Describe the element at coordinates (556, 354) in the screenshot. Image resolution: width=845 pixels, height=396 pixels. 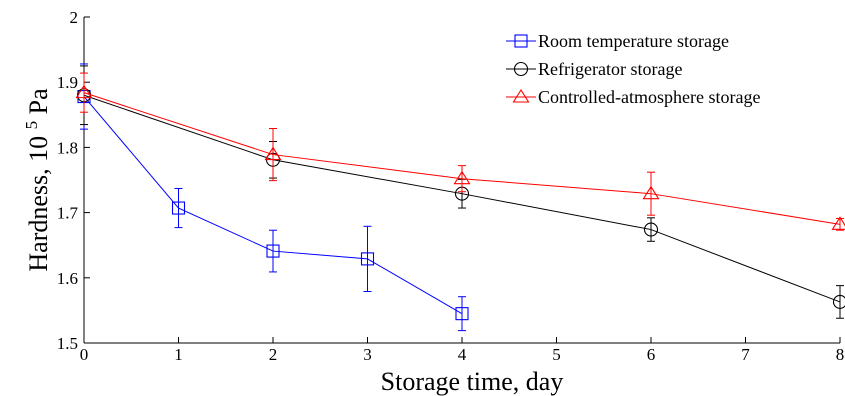
I see `x-tick-label: 5` at that location.